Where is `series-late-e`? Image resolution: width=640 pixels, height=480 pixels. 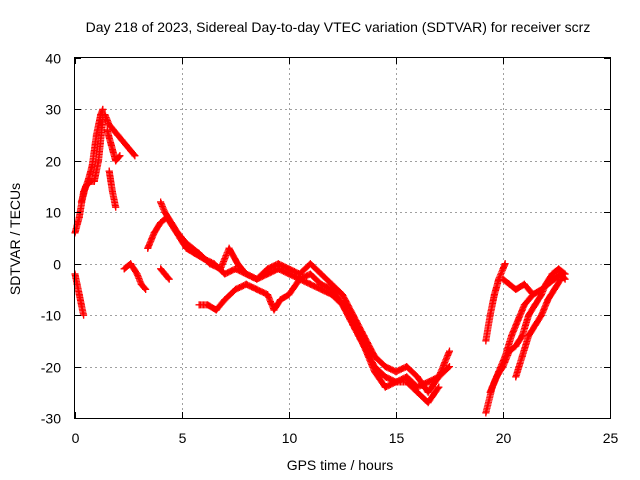
series-late-e is located at coordinates (538, 328).